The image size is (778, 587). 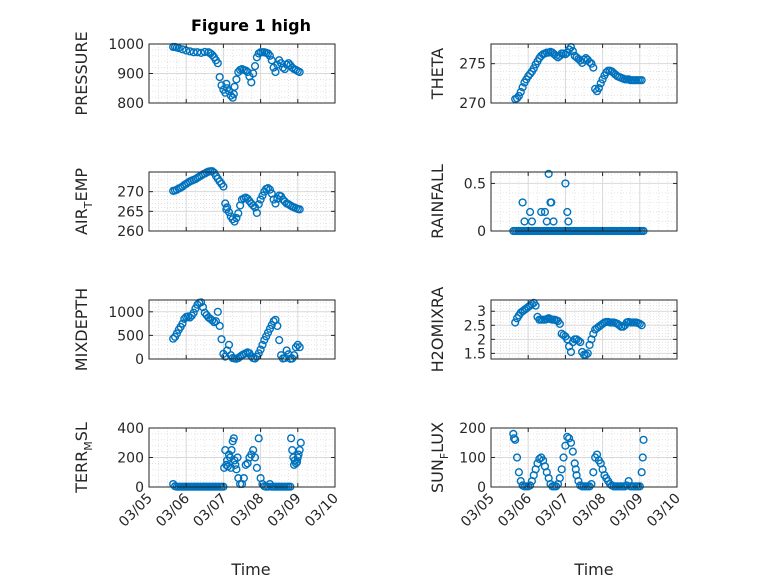 What do you see at coordinates (472, 65) in the screenshot?
I see `y-tick-label: 275` at bounding box center [472, 65].